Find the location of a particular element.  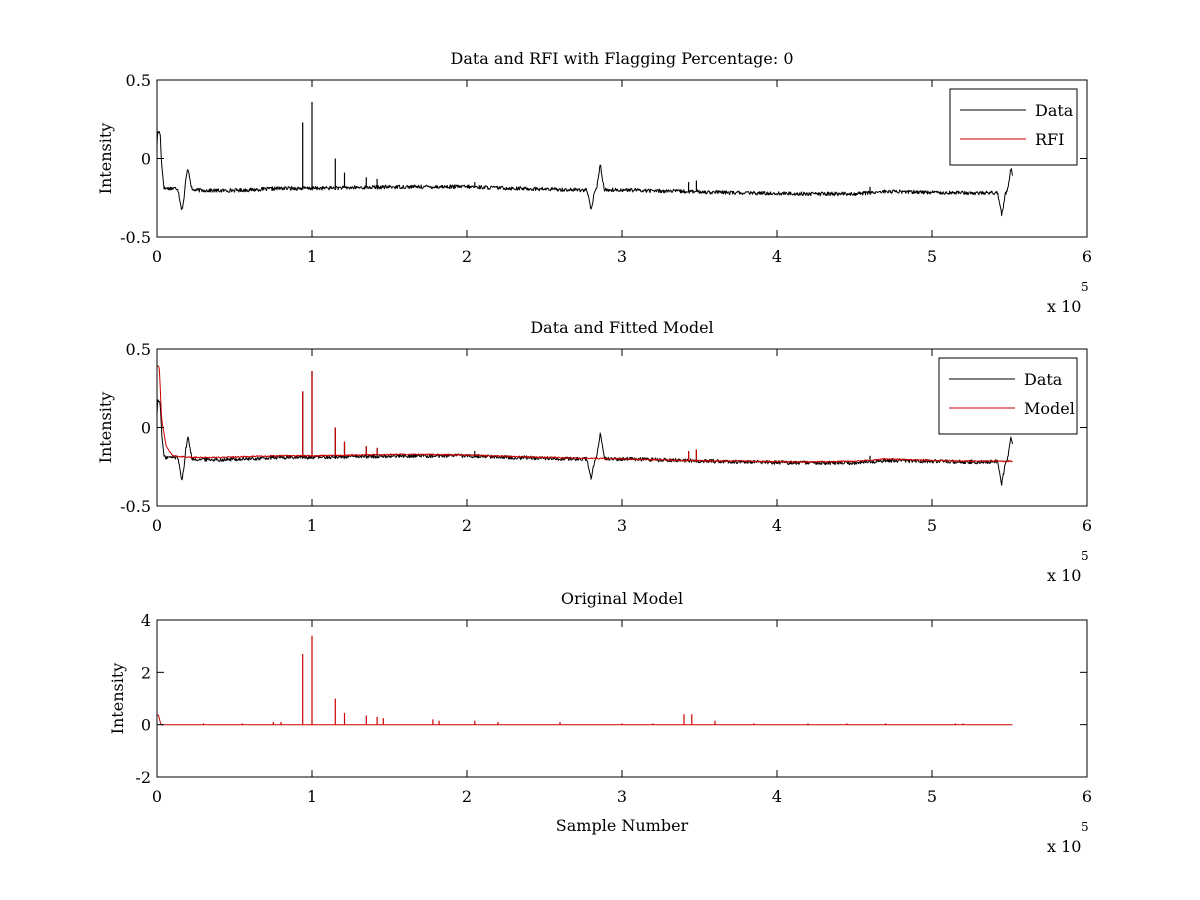

legend-label: Model is located at coordinates (1049, 408).